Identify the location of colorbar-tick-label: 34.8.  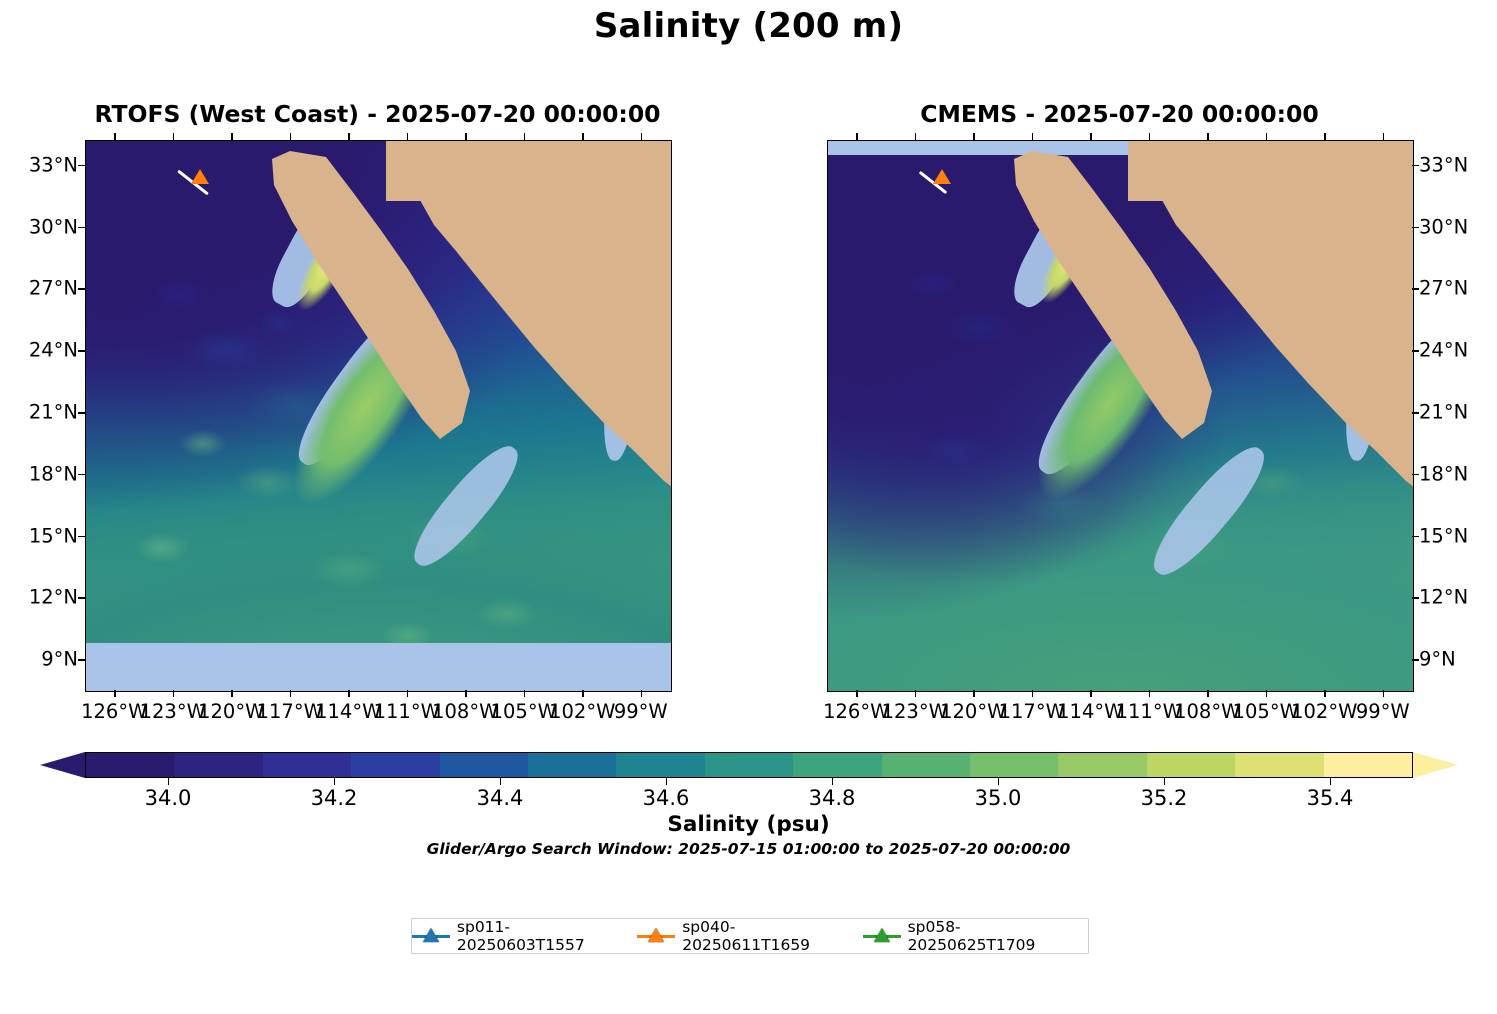
(832, 798).